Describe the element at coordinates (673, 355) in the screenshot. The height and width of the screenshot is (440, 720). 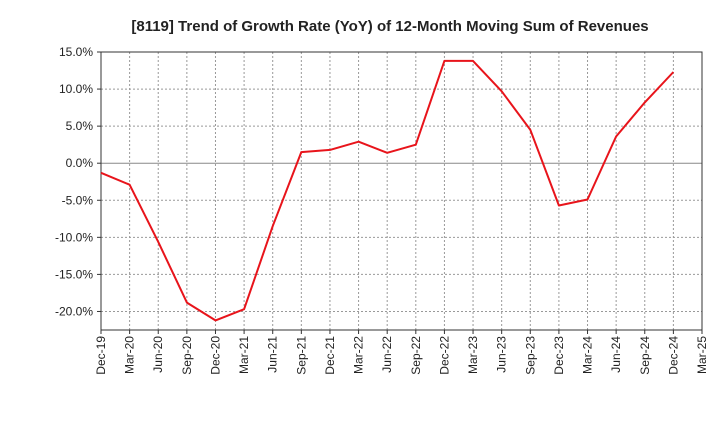
I see `x-tick-label: Dec-24` at that location.